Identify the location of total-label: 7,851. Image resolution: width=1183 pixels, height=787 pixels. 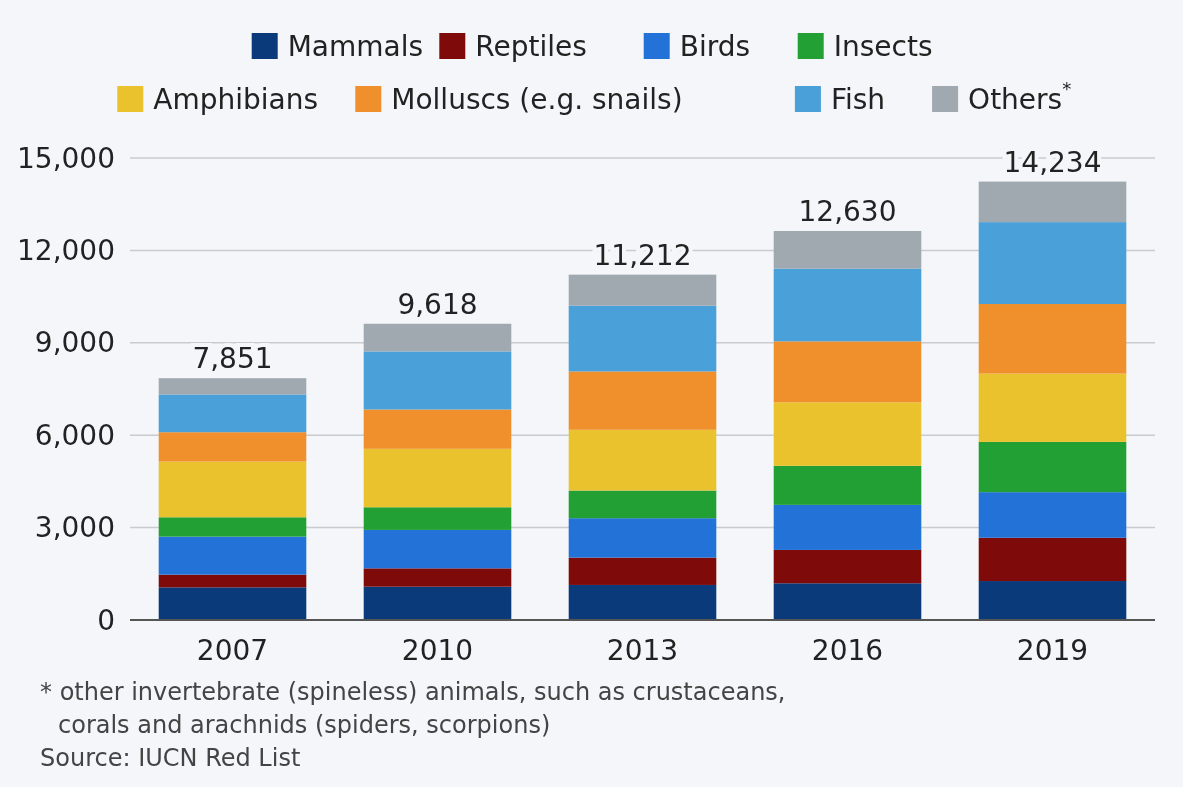
(232, 359).